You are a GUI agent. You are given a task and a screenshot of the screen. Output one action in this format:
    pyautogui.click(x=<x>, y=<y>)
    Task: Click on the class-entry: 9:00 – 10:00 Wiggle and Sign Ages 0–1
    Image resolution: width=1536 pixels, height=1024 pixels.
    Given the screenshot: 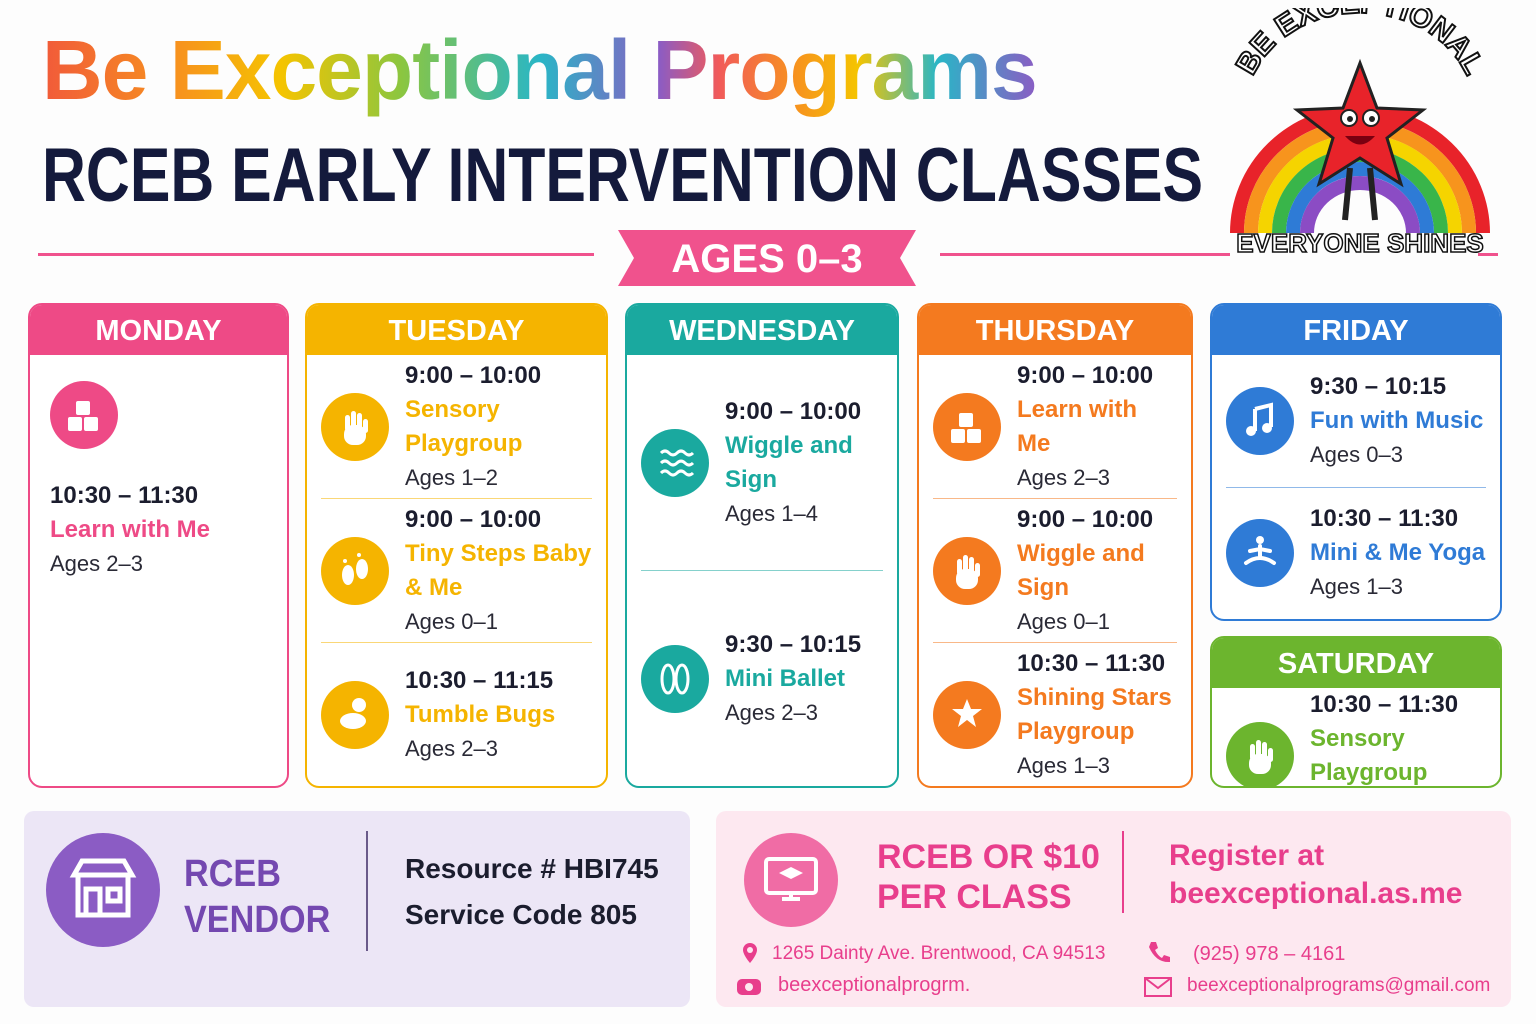 What is the action you would take?
    pyautogui.click(x=1055, y=570)
    